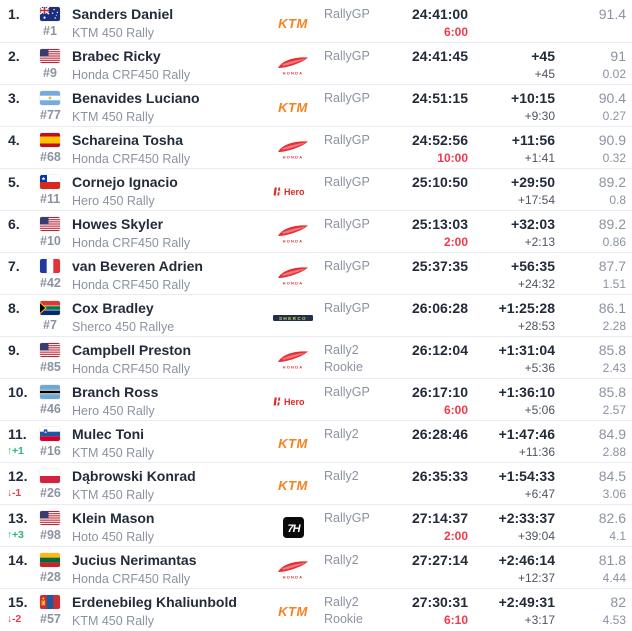 The width and height of the screenshot is (632, 631). I want to click on bike-model: Hoto 450 Rally, so click(113, 537).